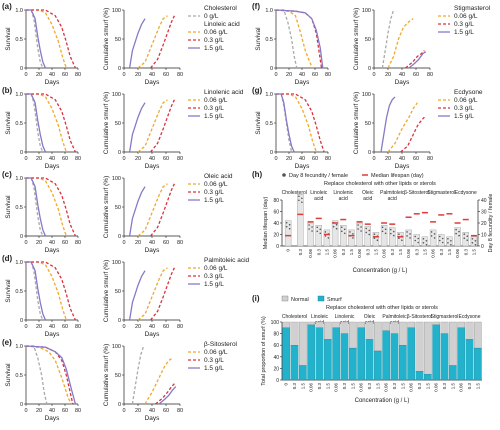  I want to click on y-tick-label: 1.0, so click(19, 179).